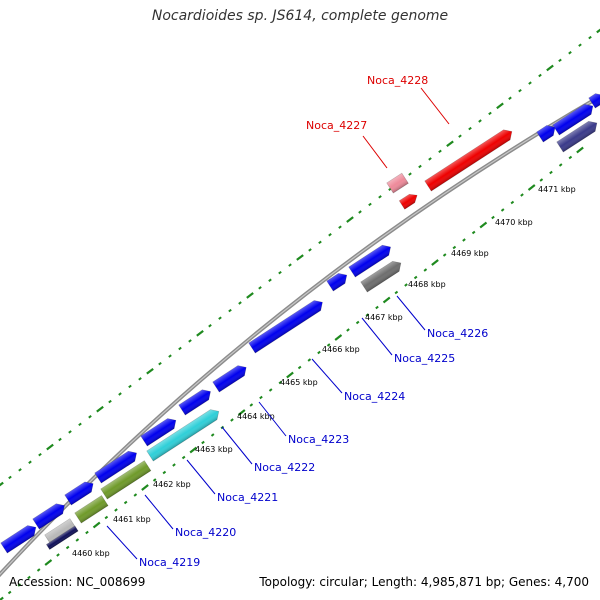  What do you see at coordinates (457, 333) in the screenshot?
I see `gene-label: Noca_4226` at bounding box center [457, 333].